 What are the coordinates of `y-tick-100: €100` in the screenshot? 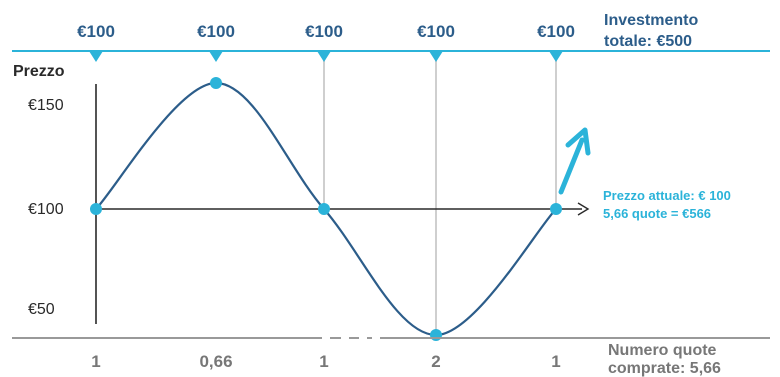 It's located at (46, 209).